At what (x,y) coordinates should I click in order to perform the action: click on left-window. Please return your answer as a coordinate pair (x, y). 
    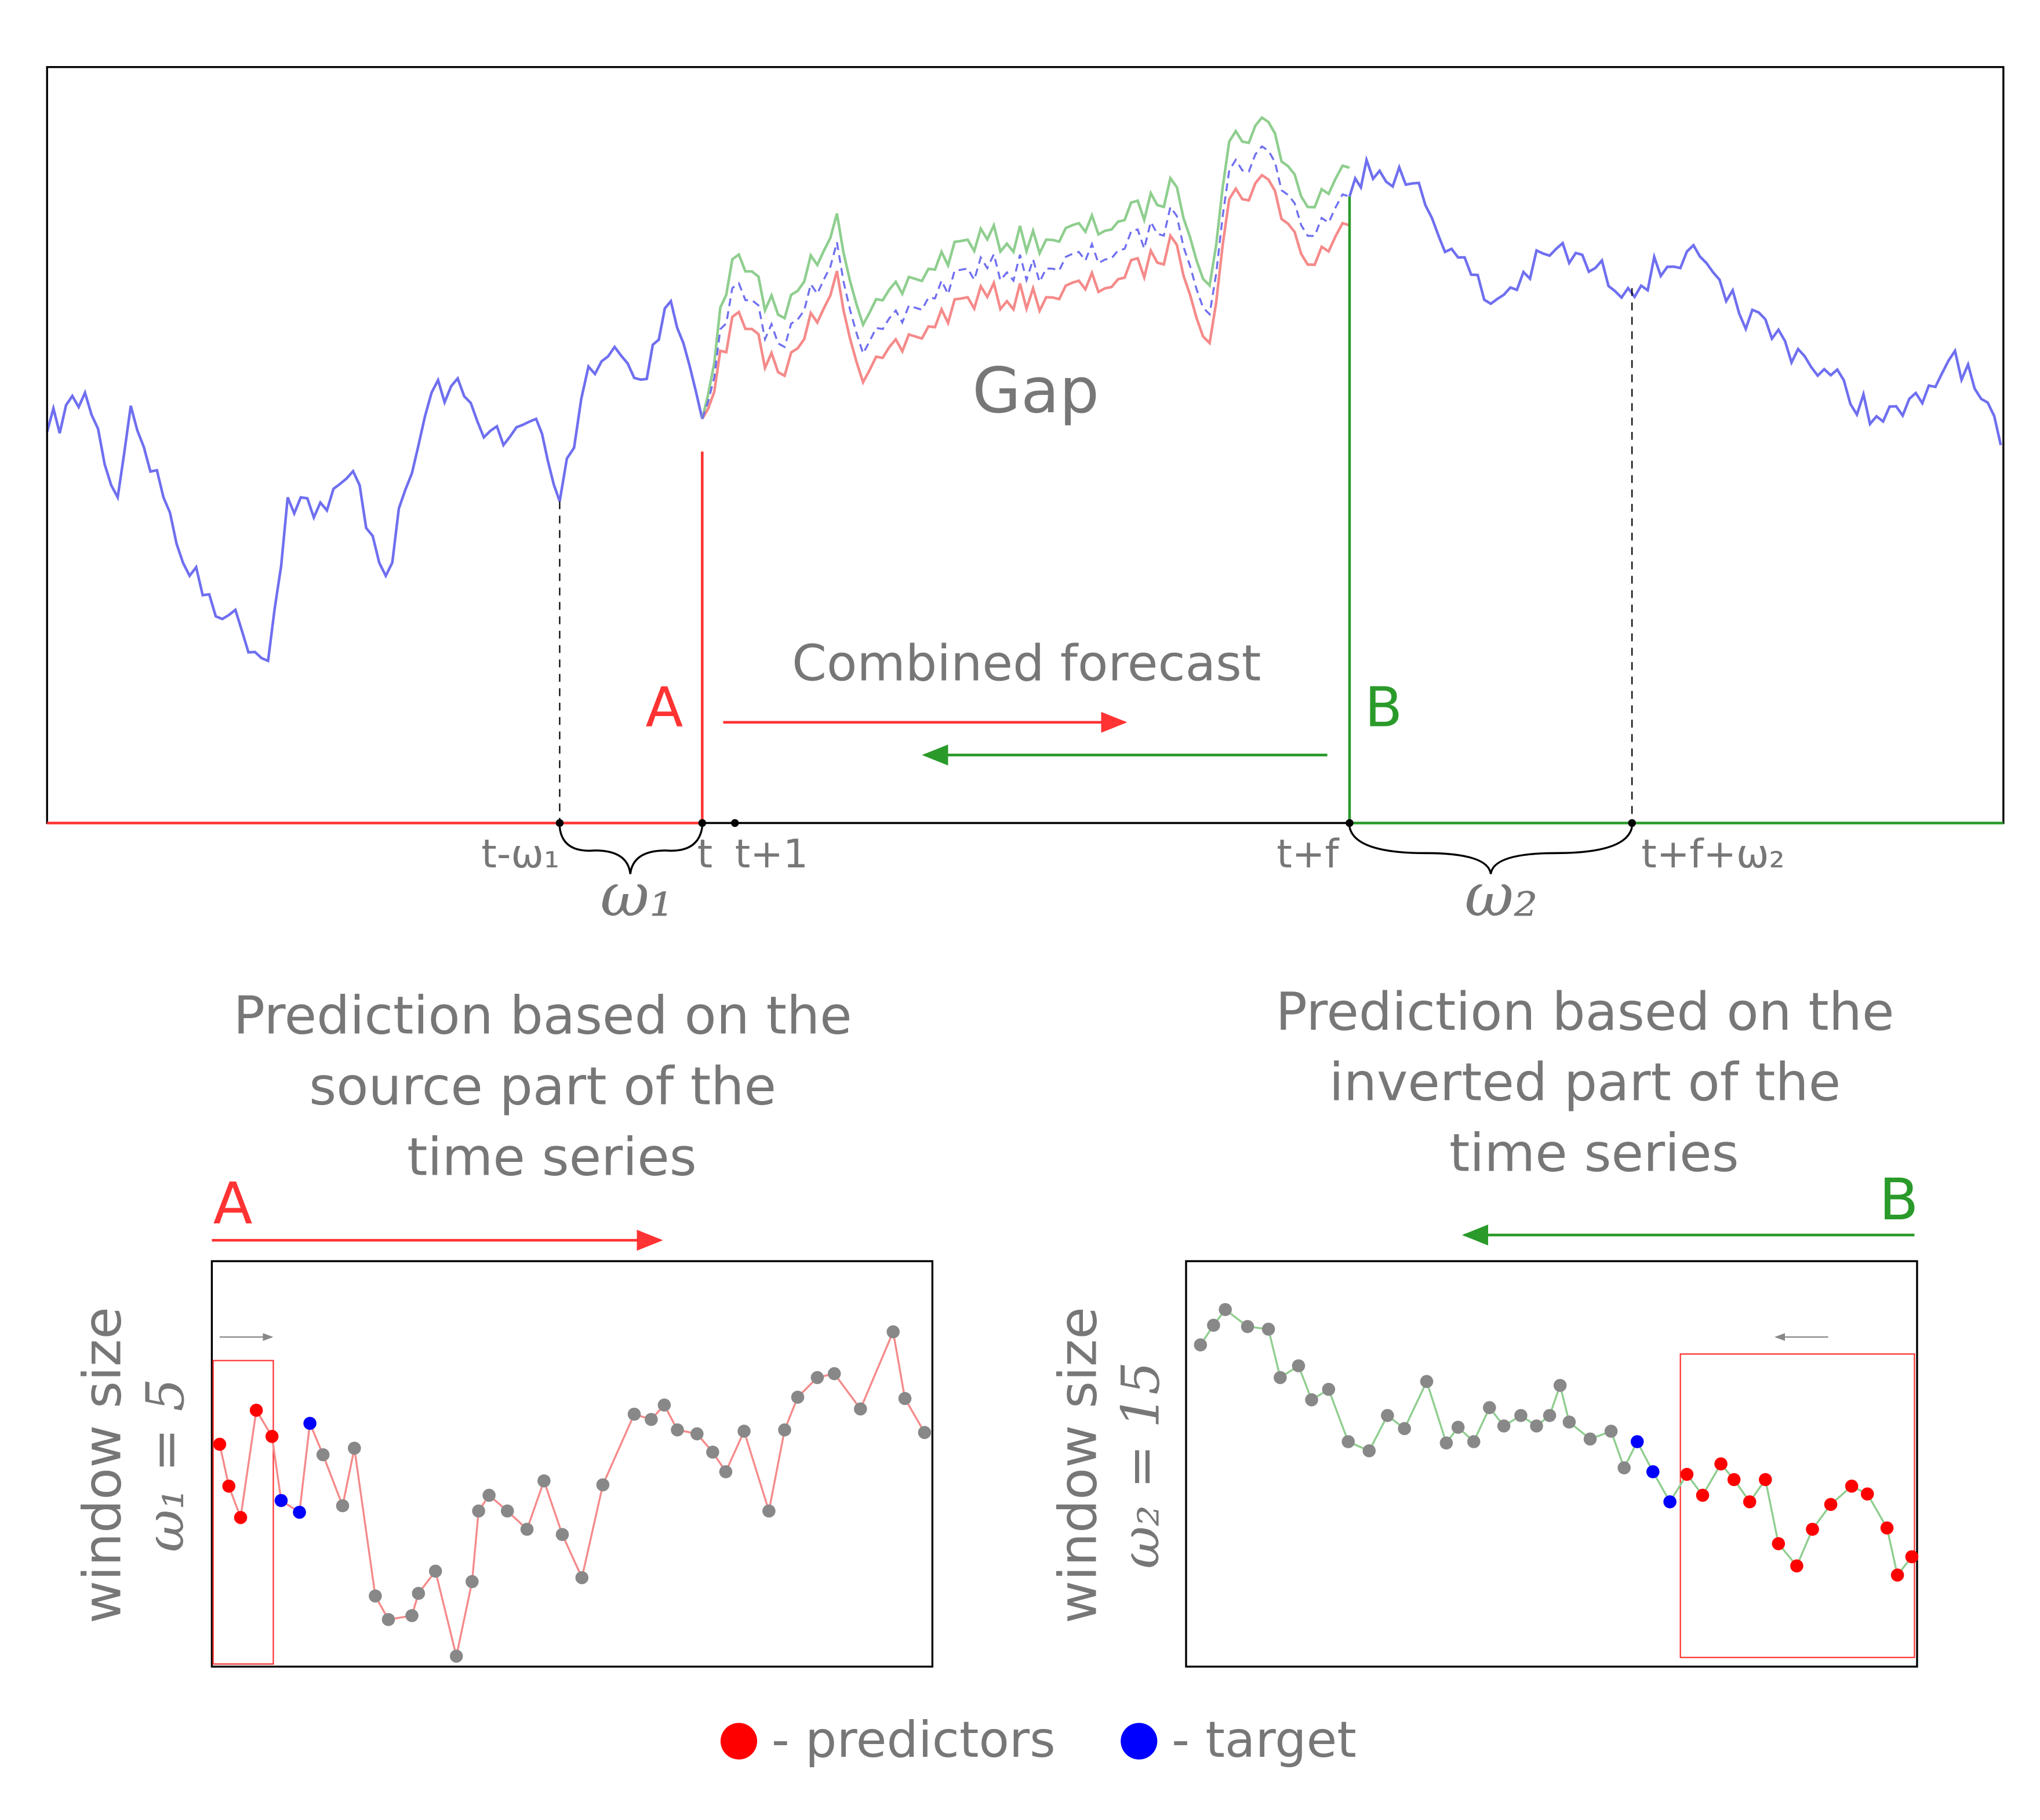
    Looking at the image, I should click on (243, 1512).